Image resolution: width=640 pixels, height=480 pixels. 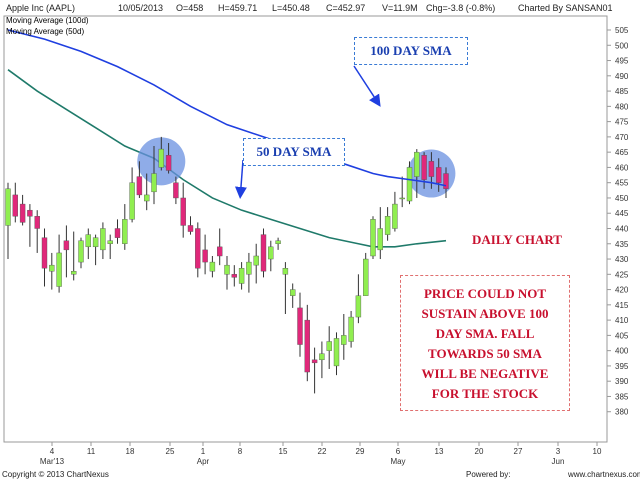 I want to click on y-tick-label: 395, so click(x=622, y=366).